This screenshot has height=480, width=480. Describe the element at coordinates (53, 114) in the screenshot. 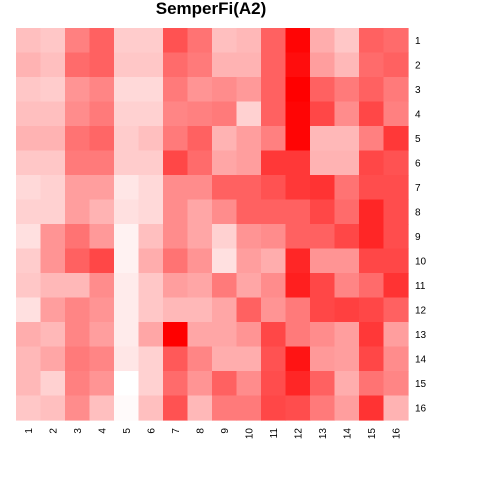

I see `heatmap-cell-r4-c2` at that location.